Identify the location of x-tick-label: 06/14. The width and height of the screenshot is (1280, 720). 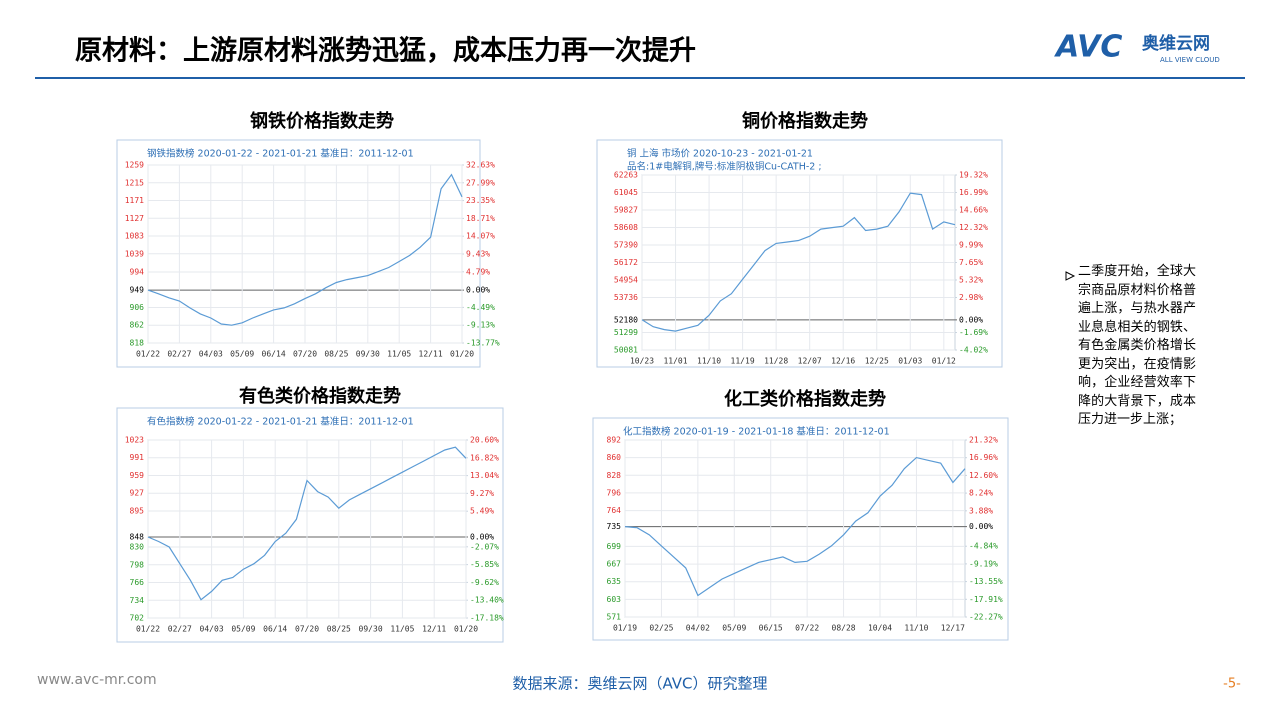
(275, 629).